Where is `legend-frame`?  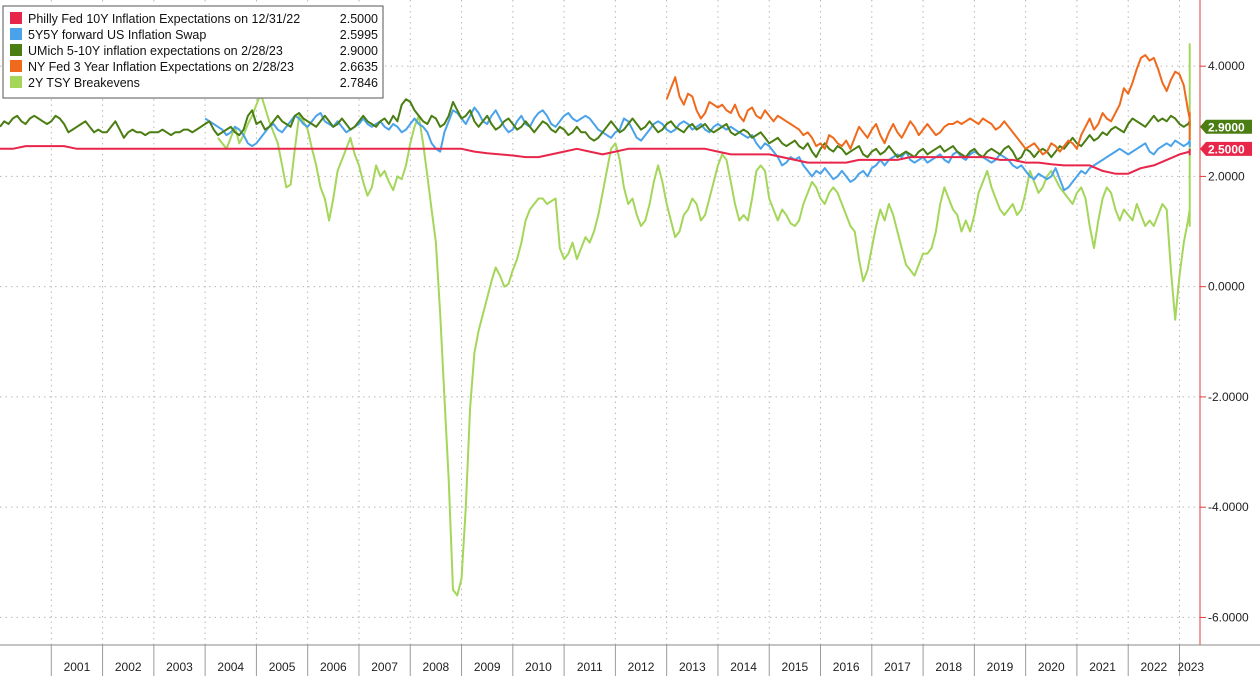 legend-frame is located at coordinates (193, 52).